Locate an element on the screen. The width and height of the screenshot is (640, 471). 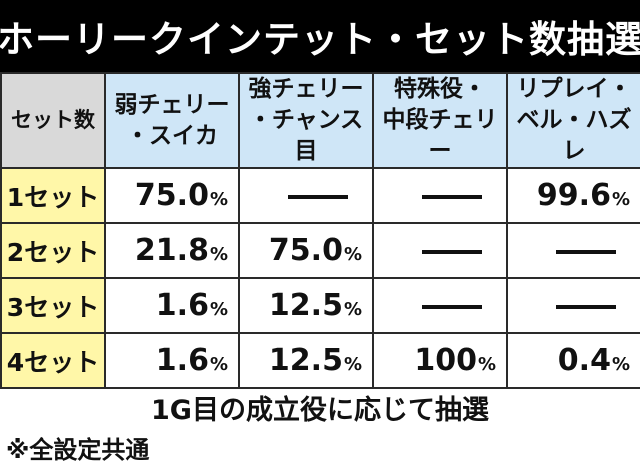
selection-note: 1G目の成立役に応じて抽選 is located at coordinates (320, 410).